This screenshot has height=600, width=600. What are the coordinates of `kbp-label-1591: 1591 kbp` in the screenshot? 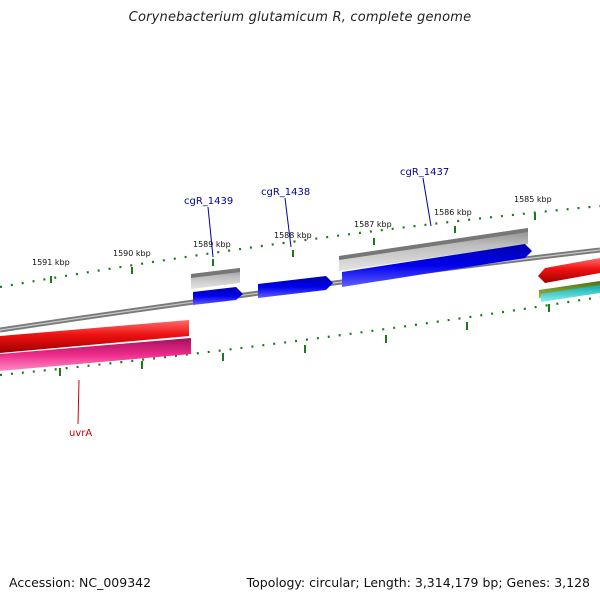 It's located at (51, 262).